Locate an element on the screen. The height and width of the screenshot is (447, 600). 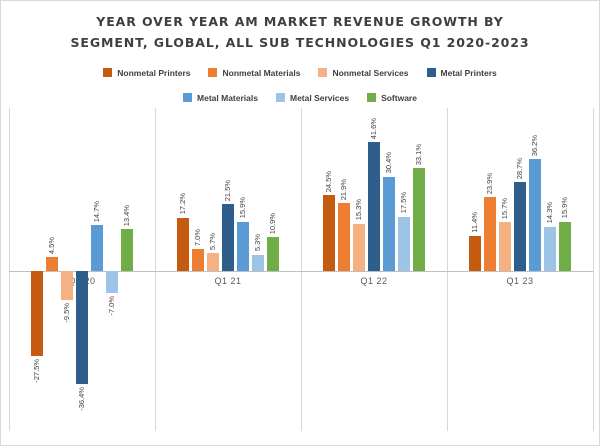
bar-value-label-metal-services-q1-22: 17.5% is located at coordinates (403, 203).